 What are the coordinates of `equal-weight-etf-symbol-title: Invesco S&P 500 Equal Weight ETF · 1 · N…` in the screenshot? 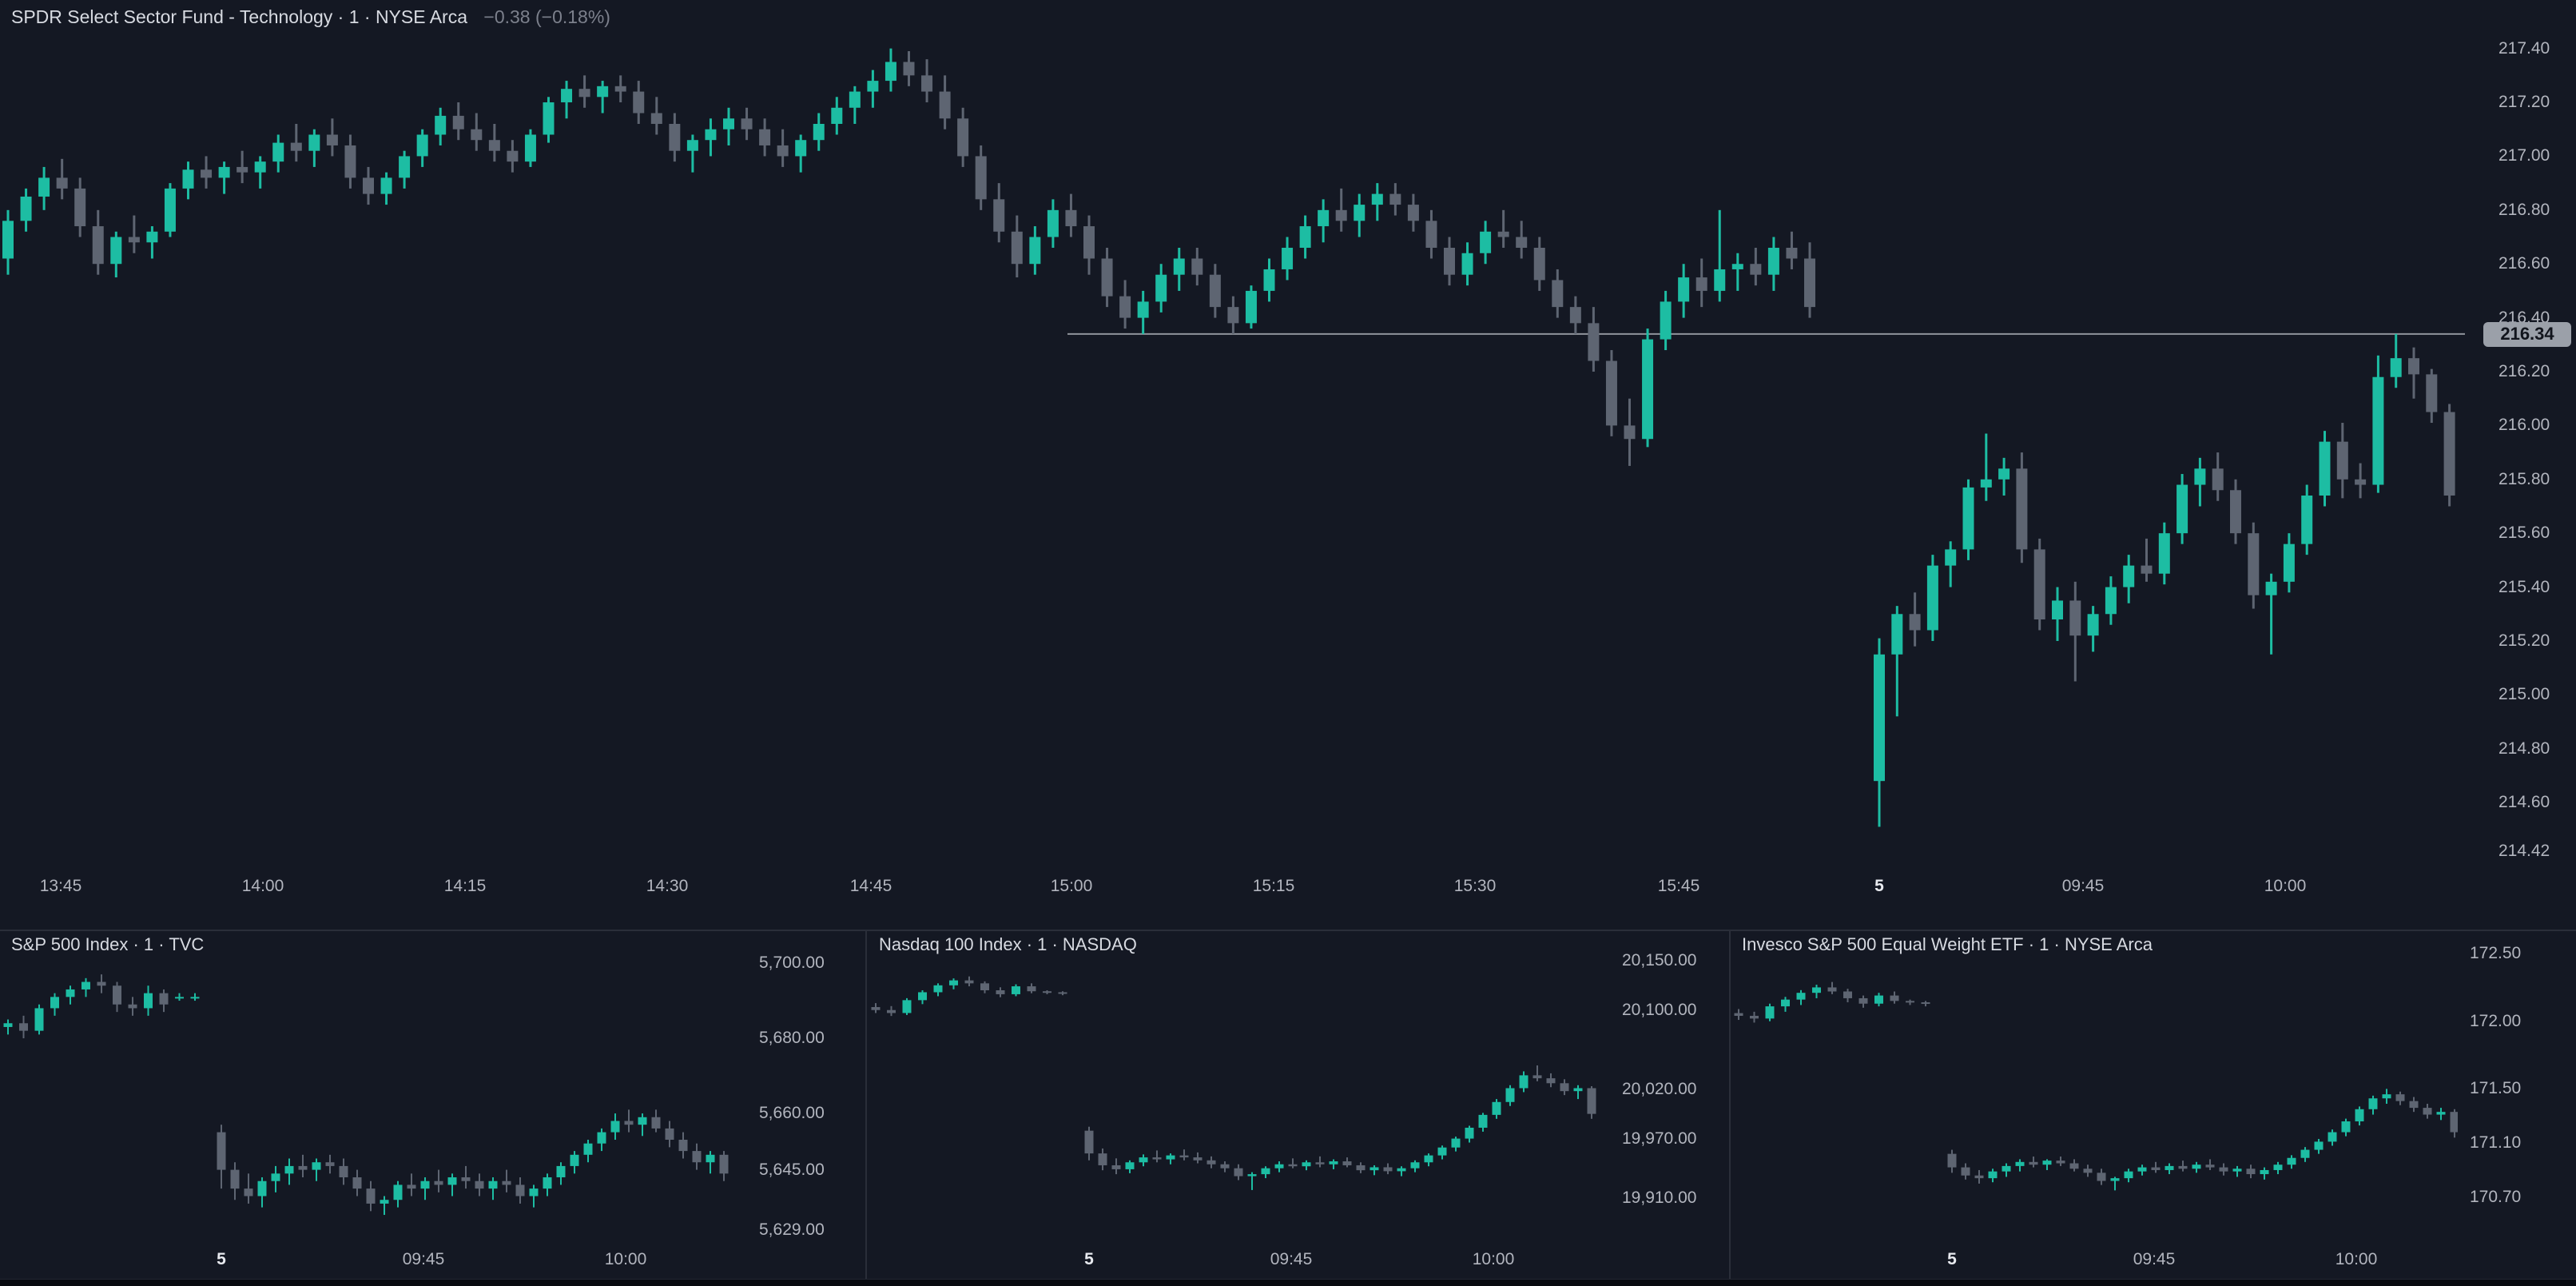 It's located at (1947, 944).